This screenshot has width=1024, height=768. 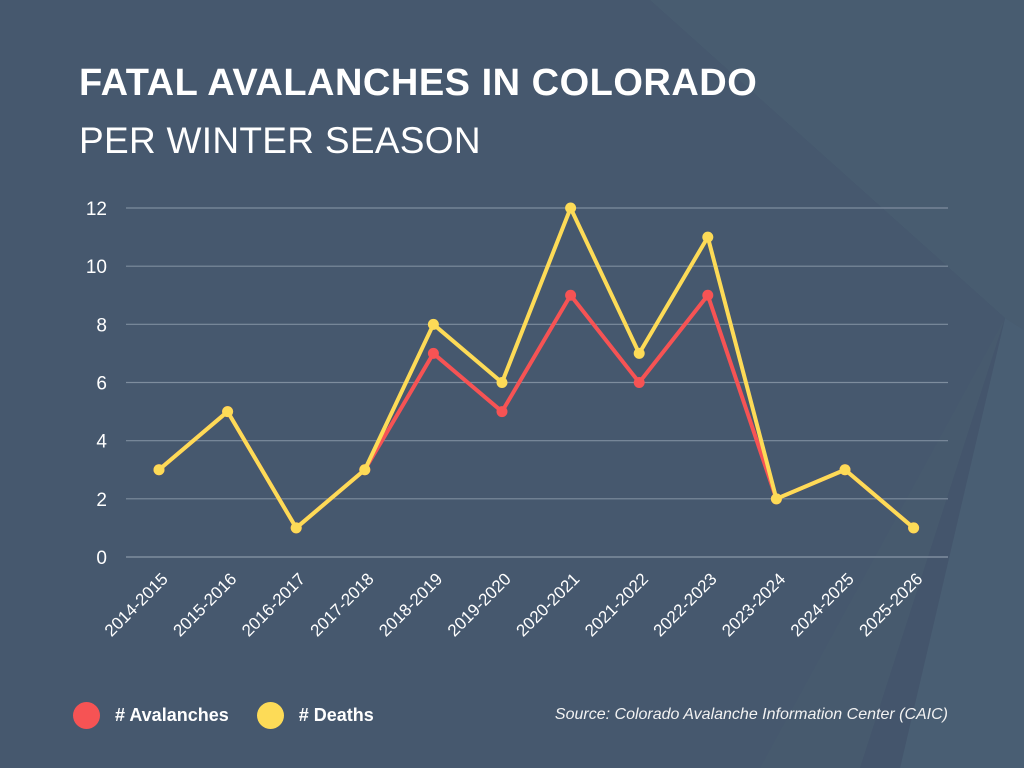 I want to click on legend-item-deaths: # Deaths, so click(x=315, y=715).